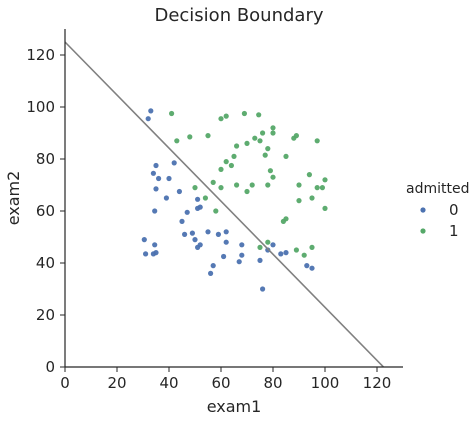 Image resolution: width=473 pixels, height=421 pixels. I want to click on legend-title: admitted, so click(437, 189).